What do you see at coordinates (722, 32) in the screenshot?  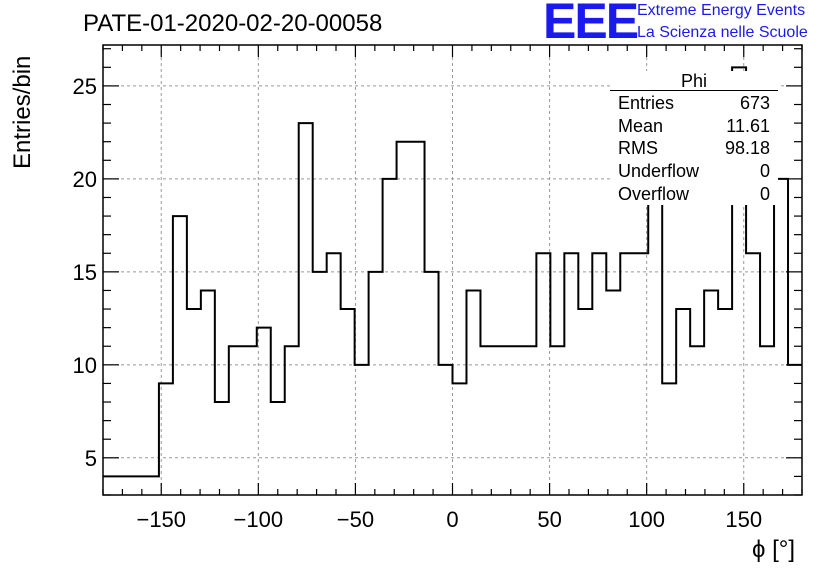 I see `logo-line-2: La Scienza nelle Scuole` at bounding box center [722, 32].